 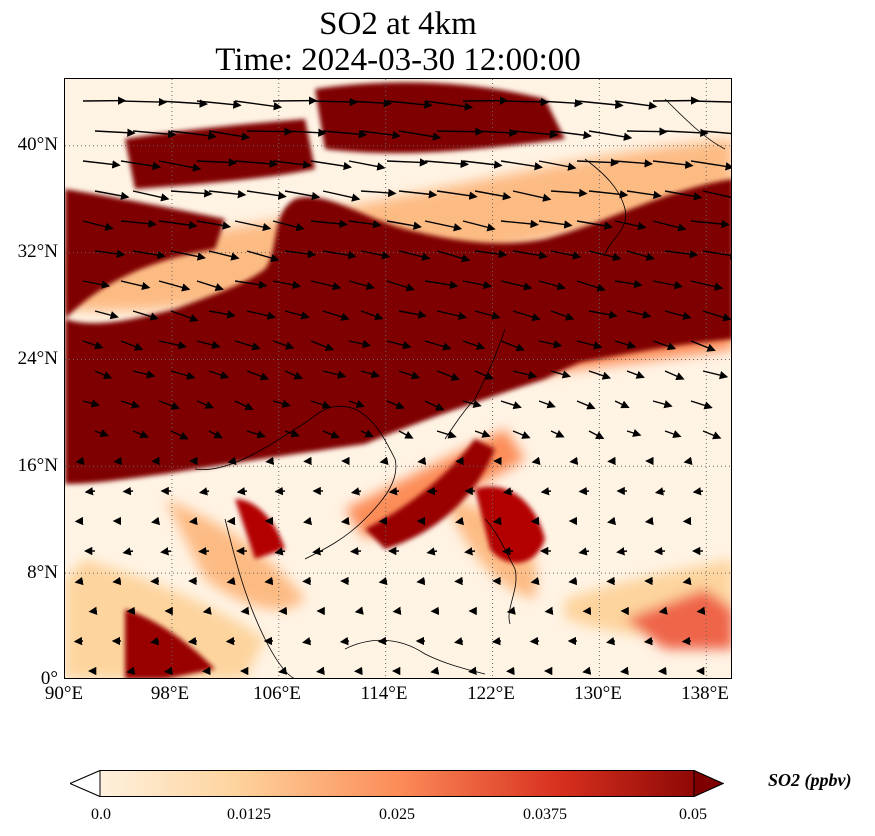 What do you see at coordinates (705, 693) in the screenshot?
I see `lon-tick-138: 138°E` at bounding box center [705, 693].